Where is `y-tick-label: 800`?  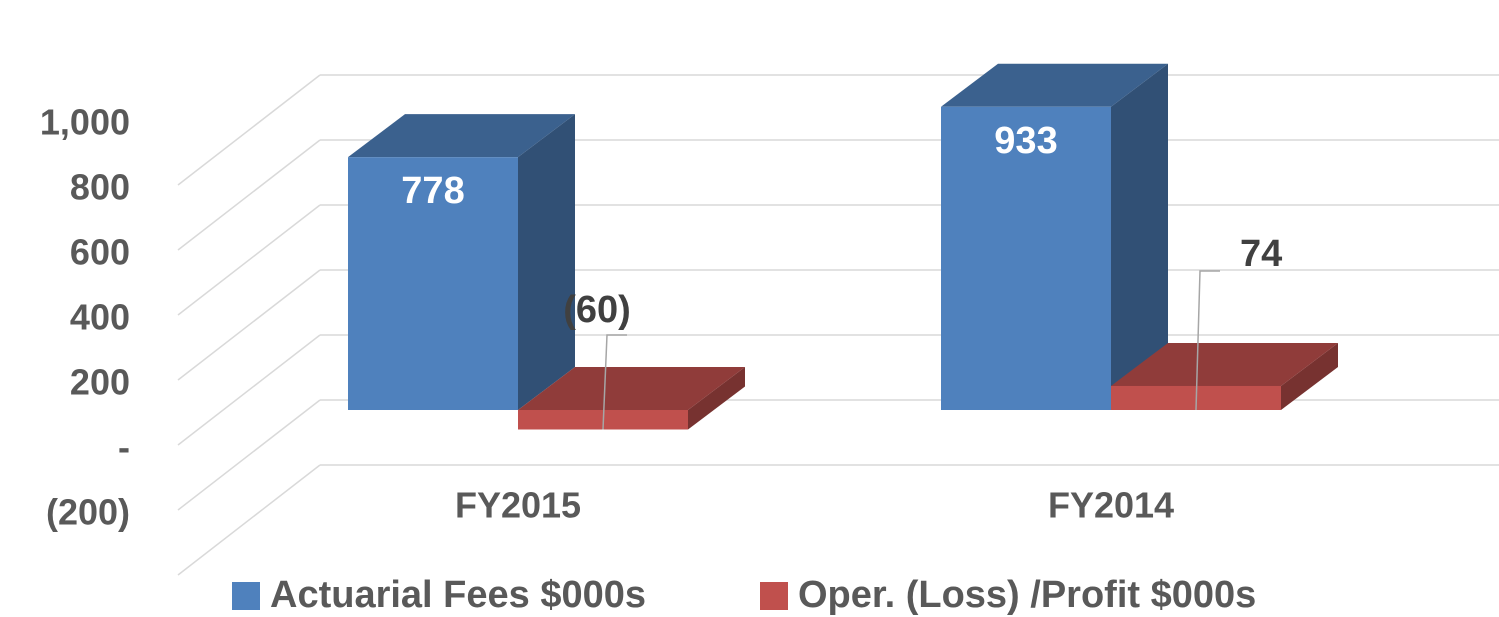 y-tick-label: 800 is located at coordinates (100, 187).